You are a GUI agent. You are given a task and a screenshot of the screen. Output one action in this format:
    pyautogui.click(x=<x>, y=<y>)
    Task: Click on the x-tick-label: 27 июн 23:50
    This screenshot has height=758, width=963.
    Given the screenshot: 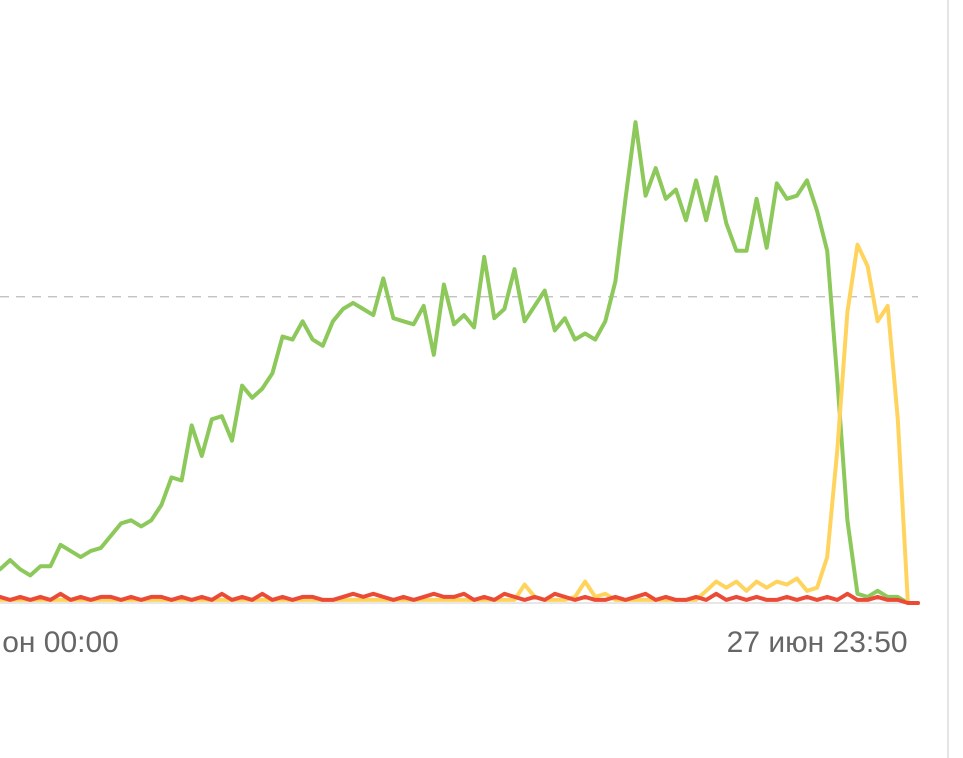 What is the action you would take?
    pyautogui.click(x=817, y=642)
    